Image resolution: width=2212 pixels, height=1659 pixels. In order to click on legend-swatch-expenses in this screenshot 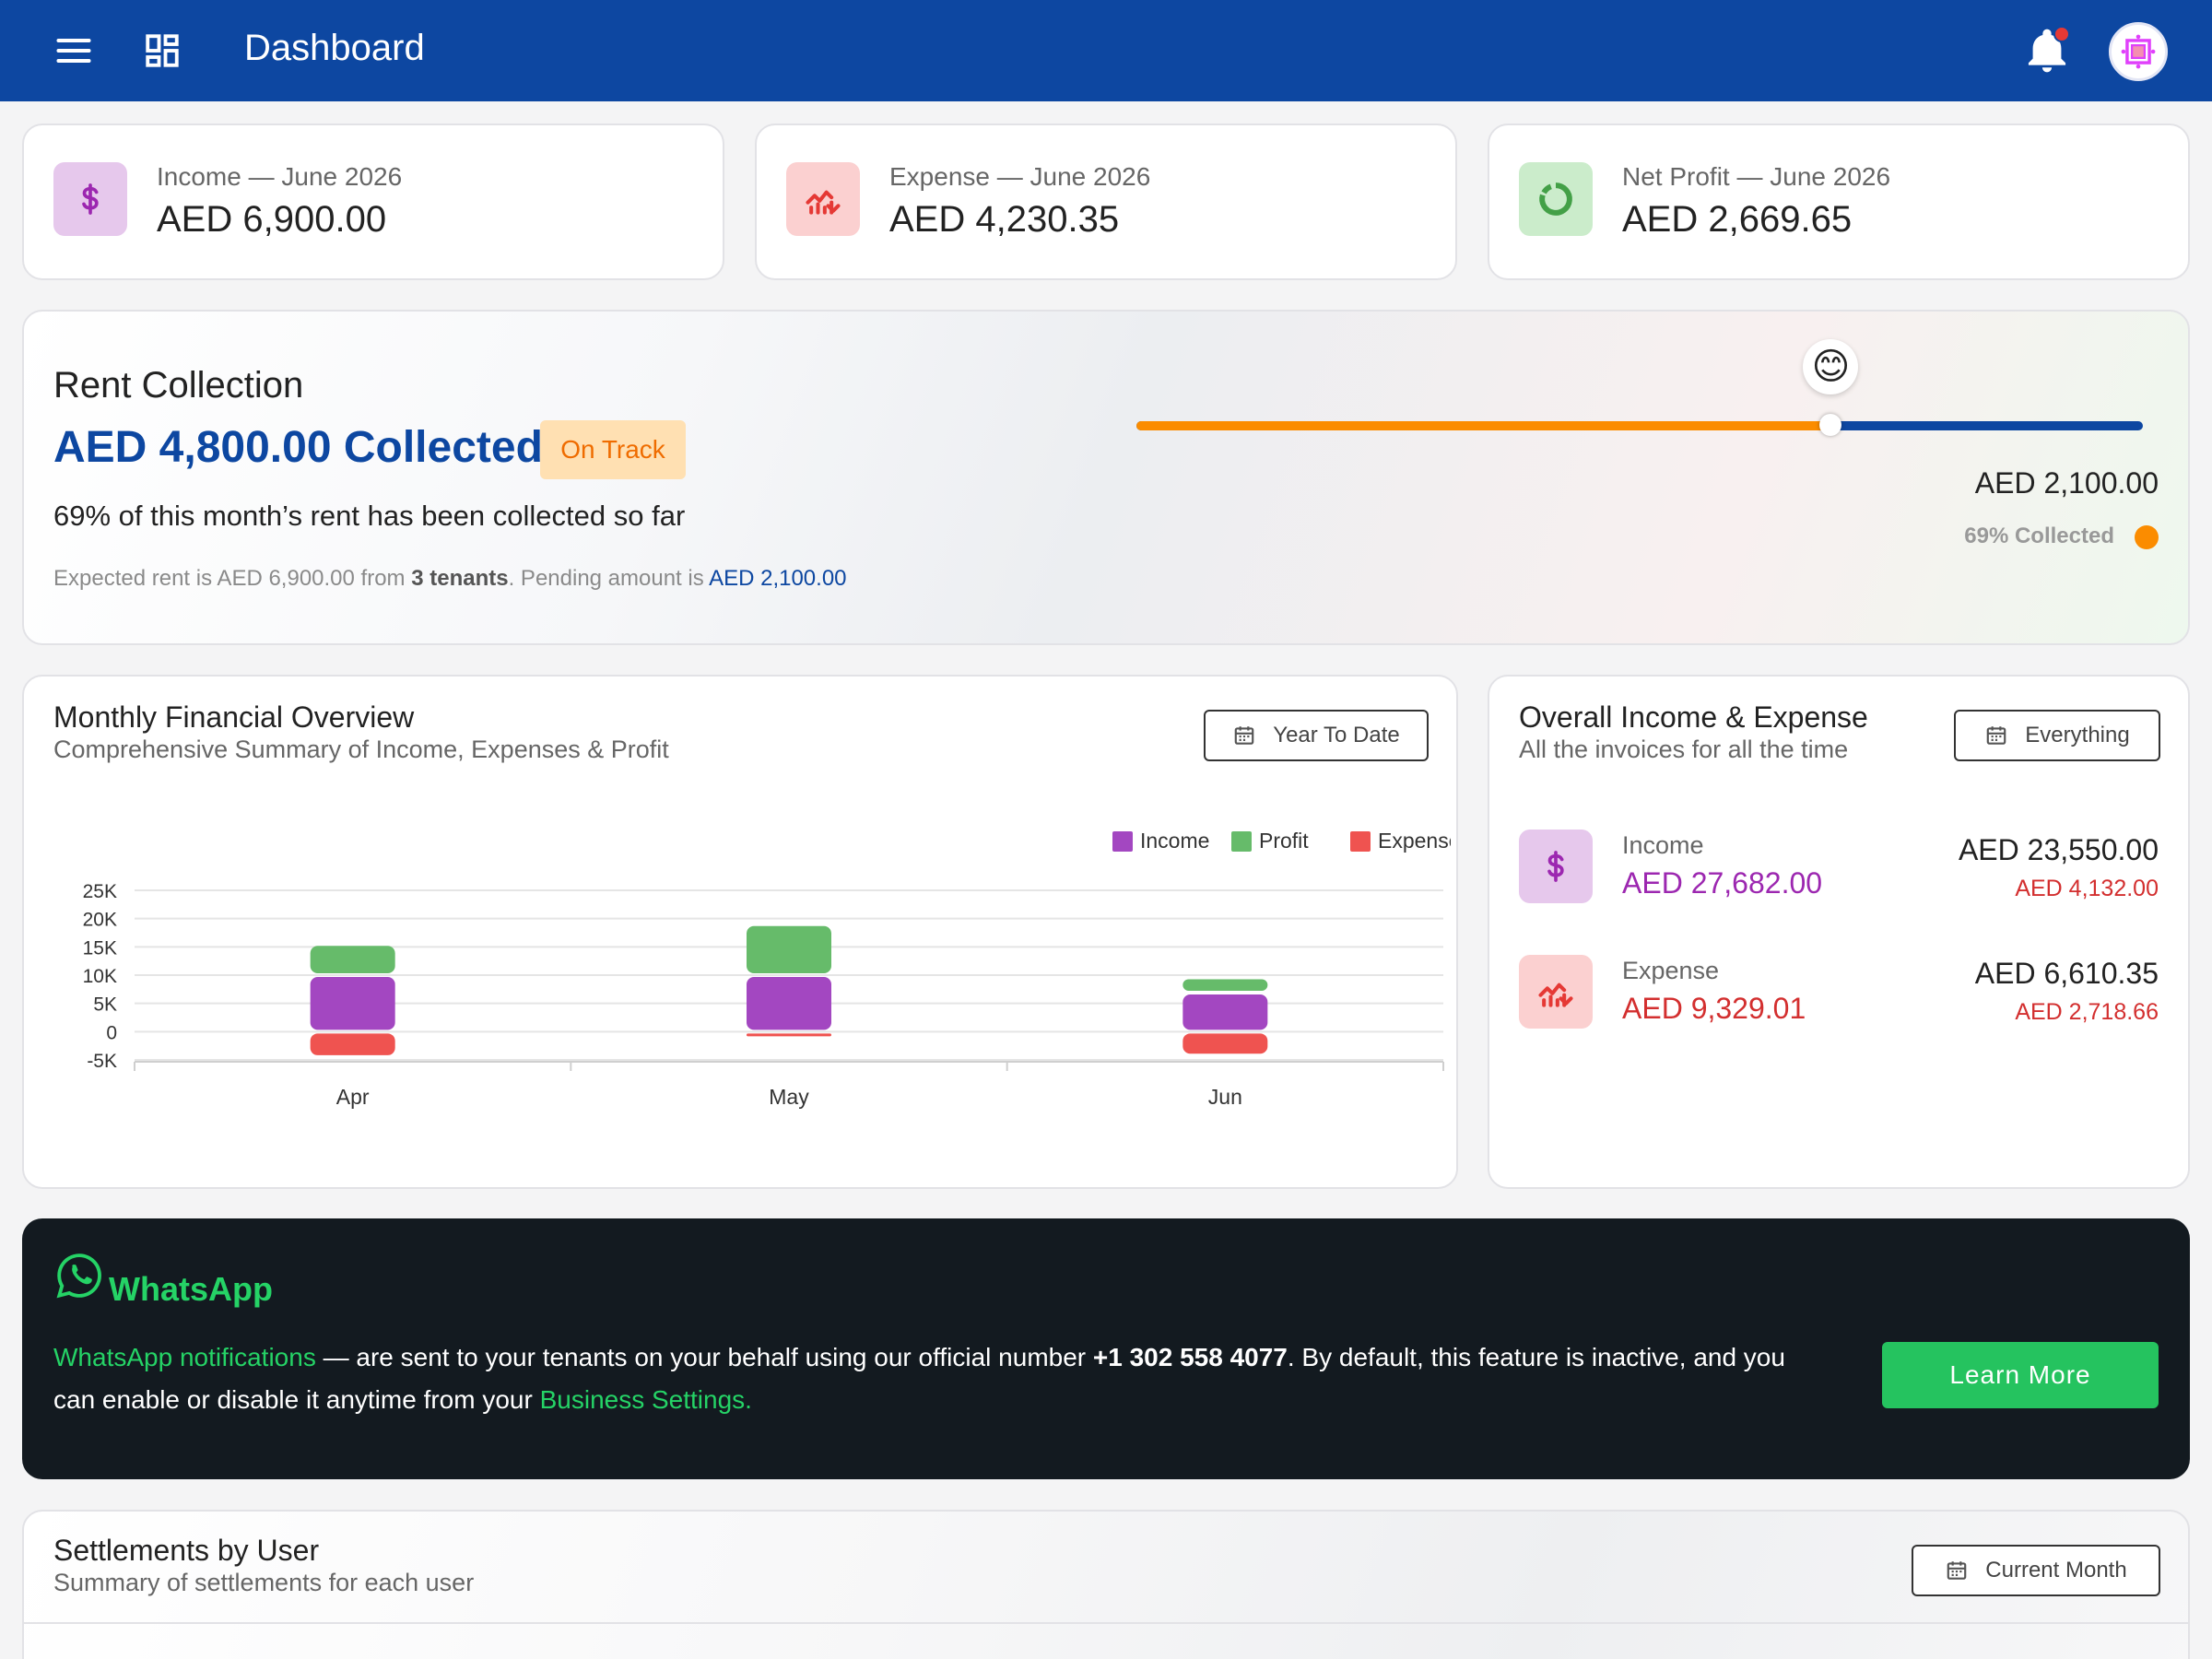, I will do `click(1360, 841)`.